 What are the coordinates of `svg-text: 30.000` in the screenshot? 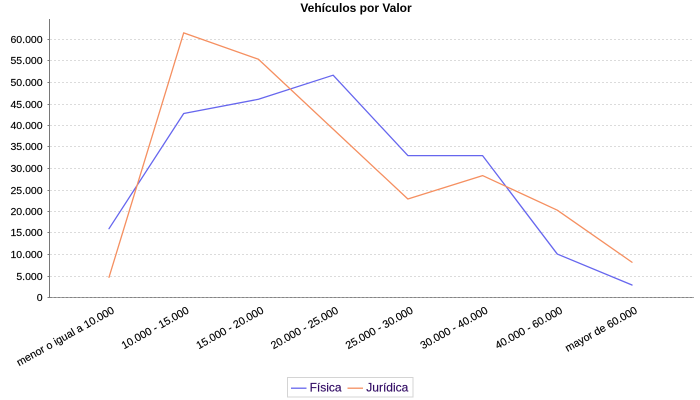 It's located at (26, 169).